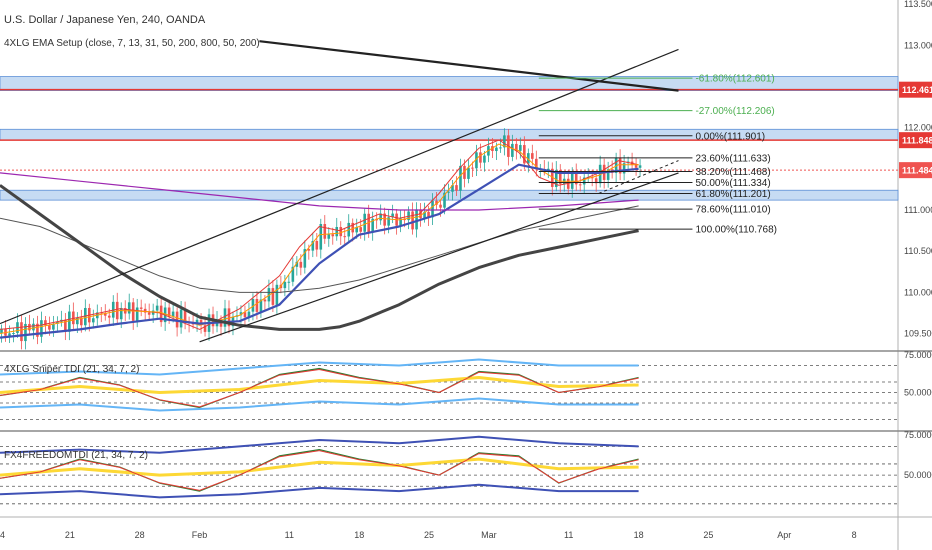 The height and width of the screenshot is (550, 932). I want to click on tdi-line, so click(319, 385).